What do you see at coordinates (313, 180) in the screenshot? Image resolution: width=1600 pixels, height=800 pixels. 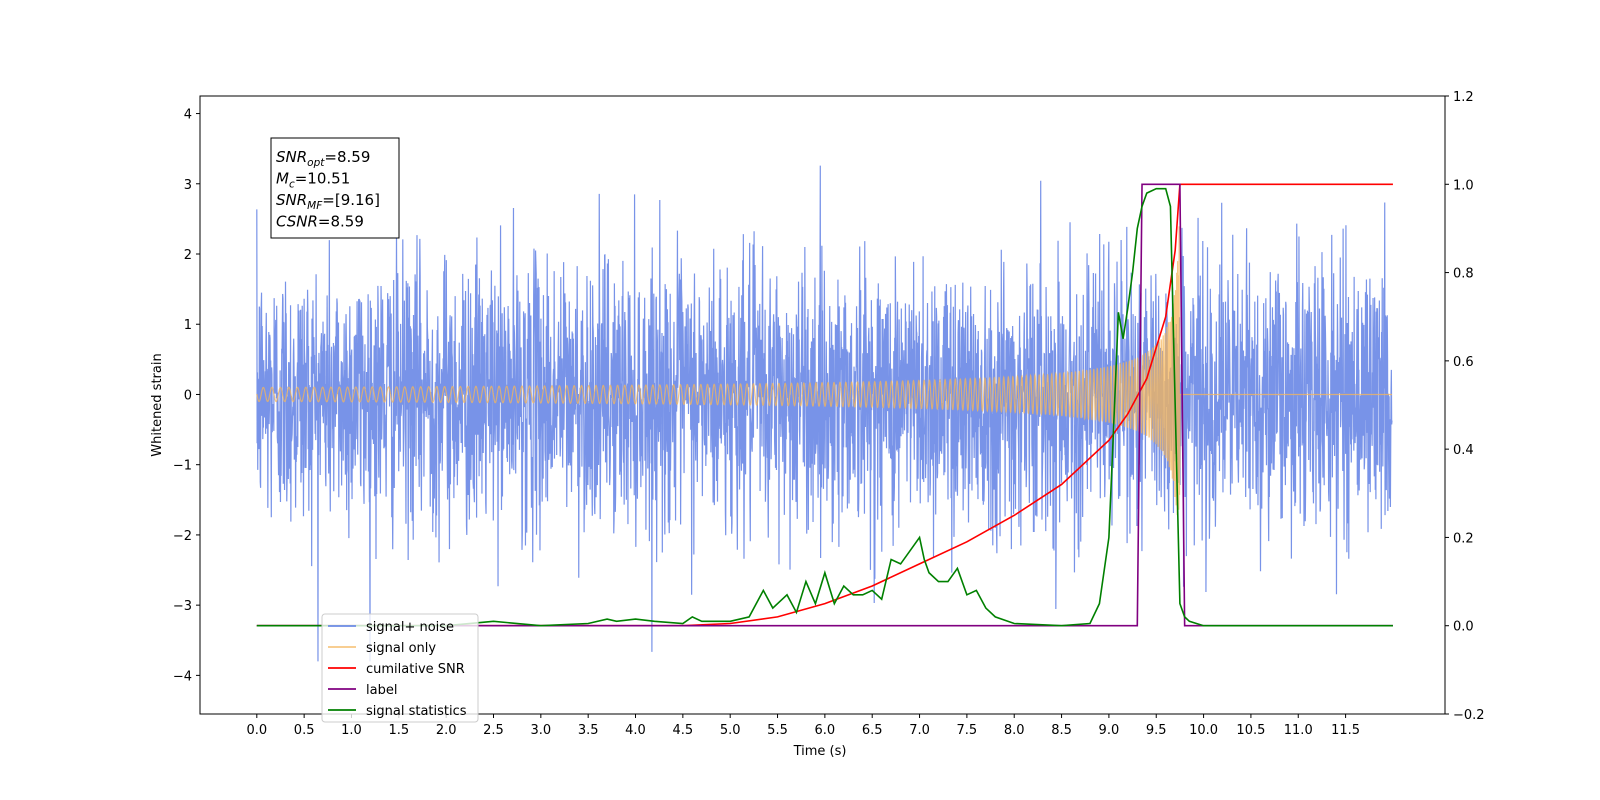 I see `info-box-line: Mc=10.51` at bounding box center [313, 180].